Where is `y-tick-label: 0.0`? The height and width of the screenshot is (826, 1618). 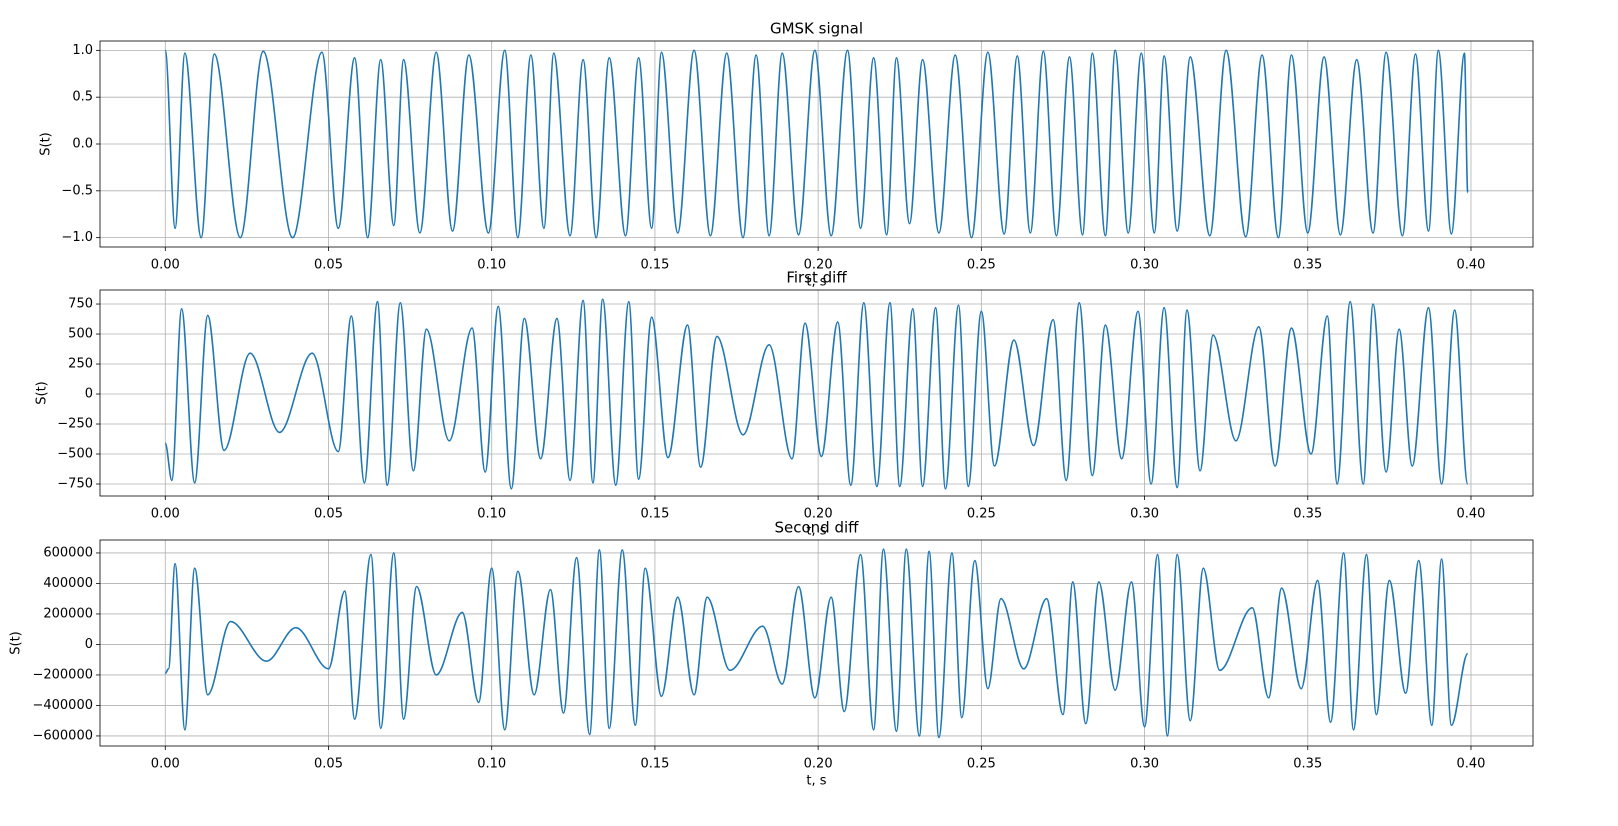 y-tick-label: 0.0 is located at coordinates (82, 144).